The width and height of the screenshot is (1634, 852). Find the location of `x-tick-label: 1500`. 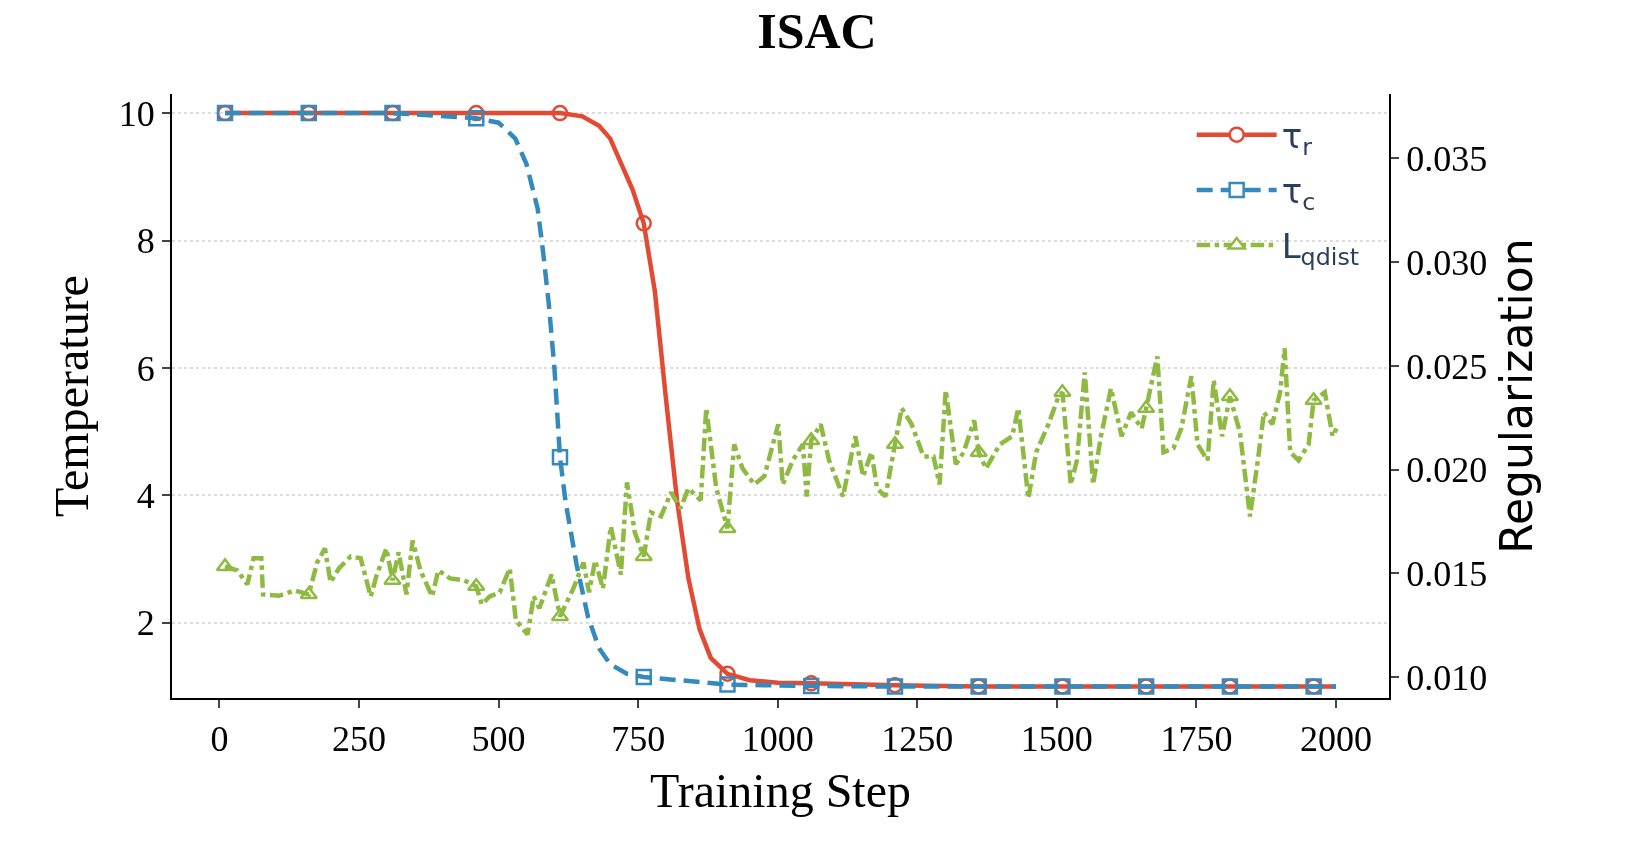

x-tick-label: 1500 is located at coordinates (1056, 739).